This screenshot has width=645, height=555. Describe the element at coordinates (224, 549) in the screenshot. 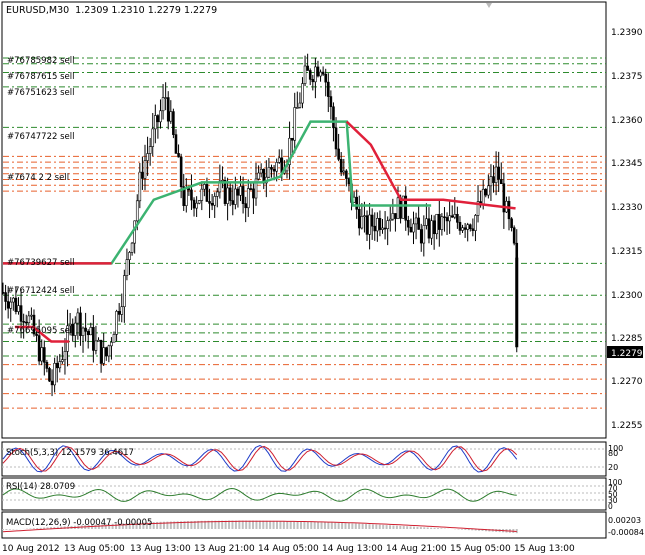

I see `time-tick: 13 Aug 21:00` at that location.